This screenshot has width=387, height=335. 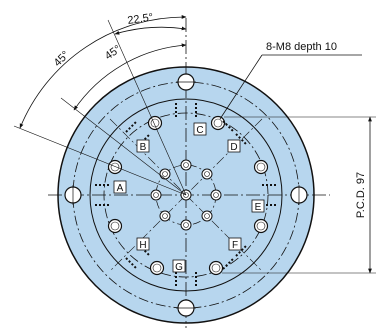 I want to click on svg-text: D, so click(x=233, y=147).